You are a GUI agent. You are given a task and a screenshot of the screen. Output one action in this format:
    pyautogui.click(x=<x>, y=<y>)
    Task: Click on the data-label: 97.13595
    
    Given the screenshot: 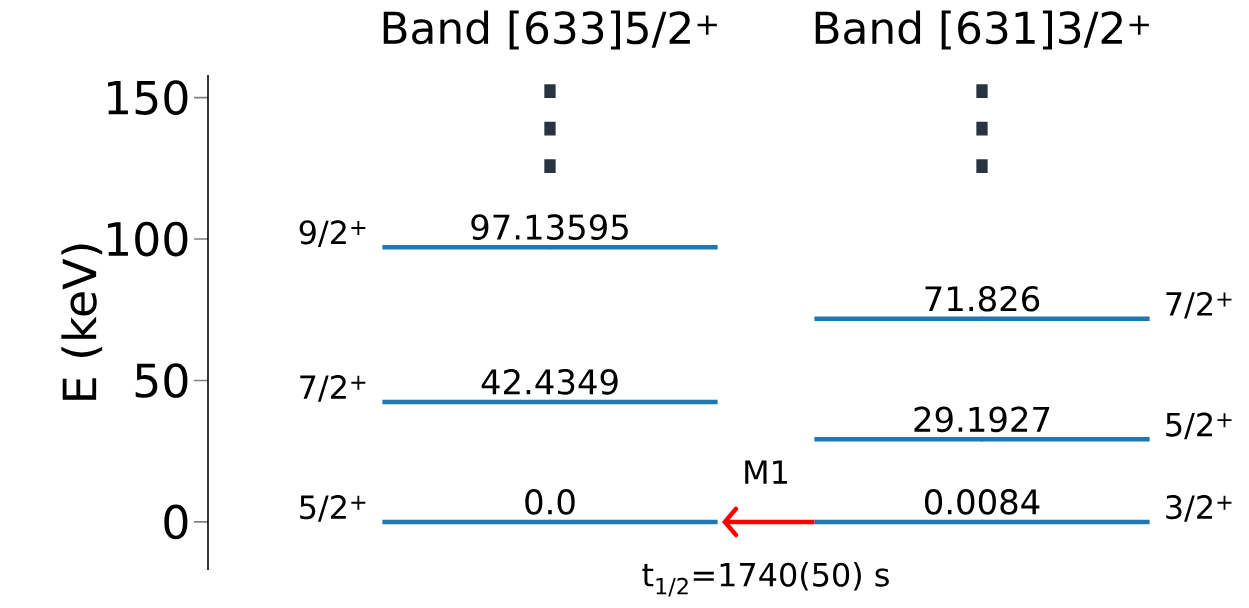 What is the action you would take?
    pyautogui.click(x=549, y=227)
    